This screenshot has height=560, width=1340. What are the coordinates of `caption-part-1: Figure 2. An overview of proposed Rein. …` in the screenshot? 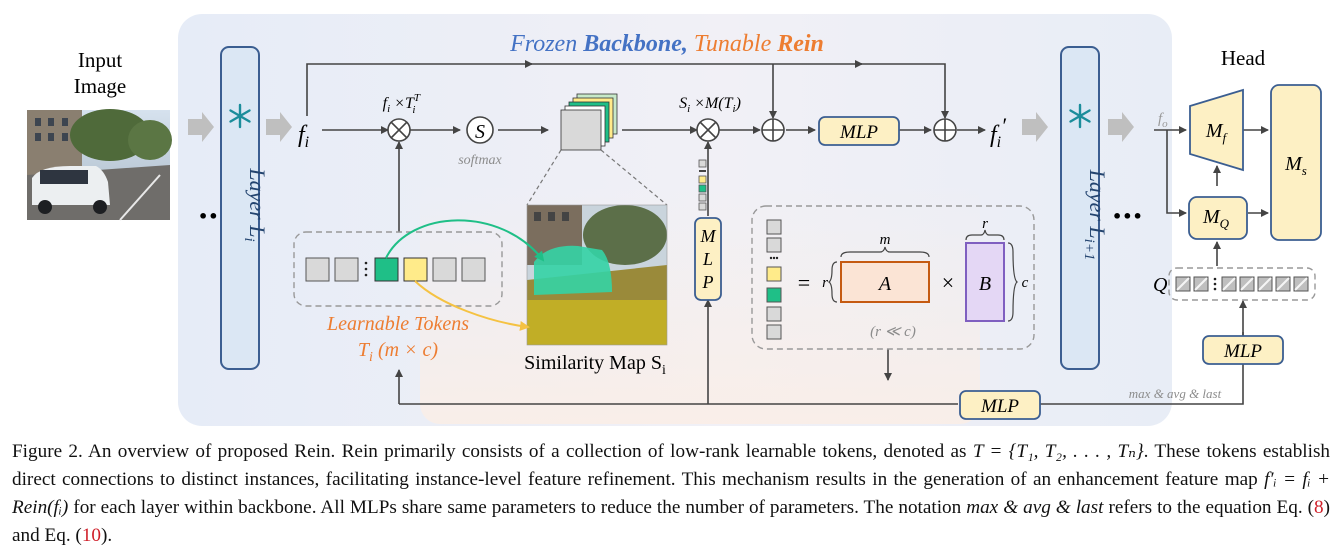 It's located at (492, 451).